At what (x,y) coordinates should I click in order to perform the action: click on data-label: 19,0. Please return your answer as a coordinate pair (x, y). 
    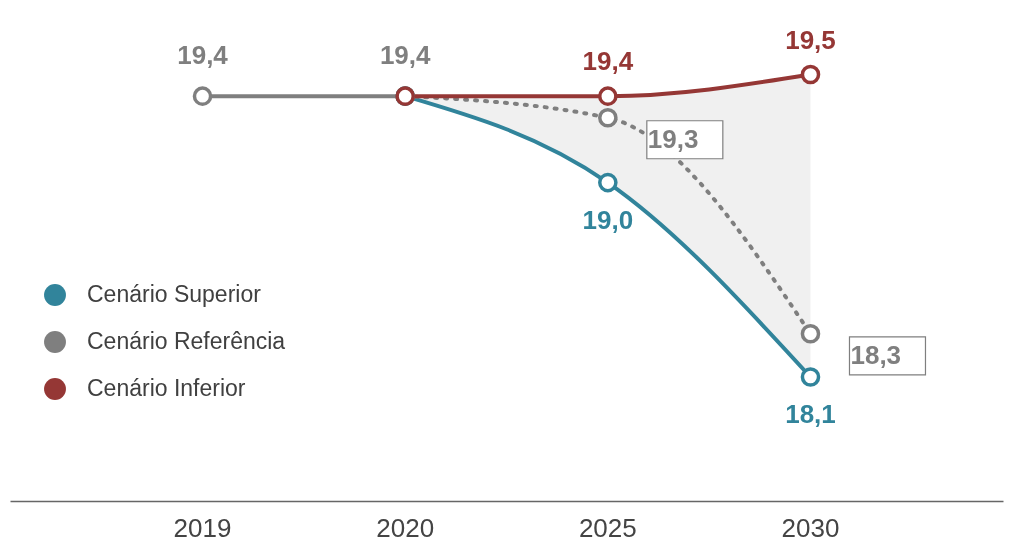
    Looking at the image, I should click on (608, 219).